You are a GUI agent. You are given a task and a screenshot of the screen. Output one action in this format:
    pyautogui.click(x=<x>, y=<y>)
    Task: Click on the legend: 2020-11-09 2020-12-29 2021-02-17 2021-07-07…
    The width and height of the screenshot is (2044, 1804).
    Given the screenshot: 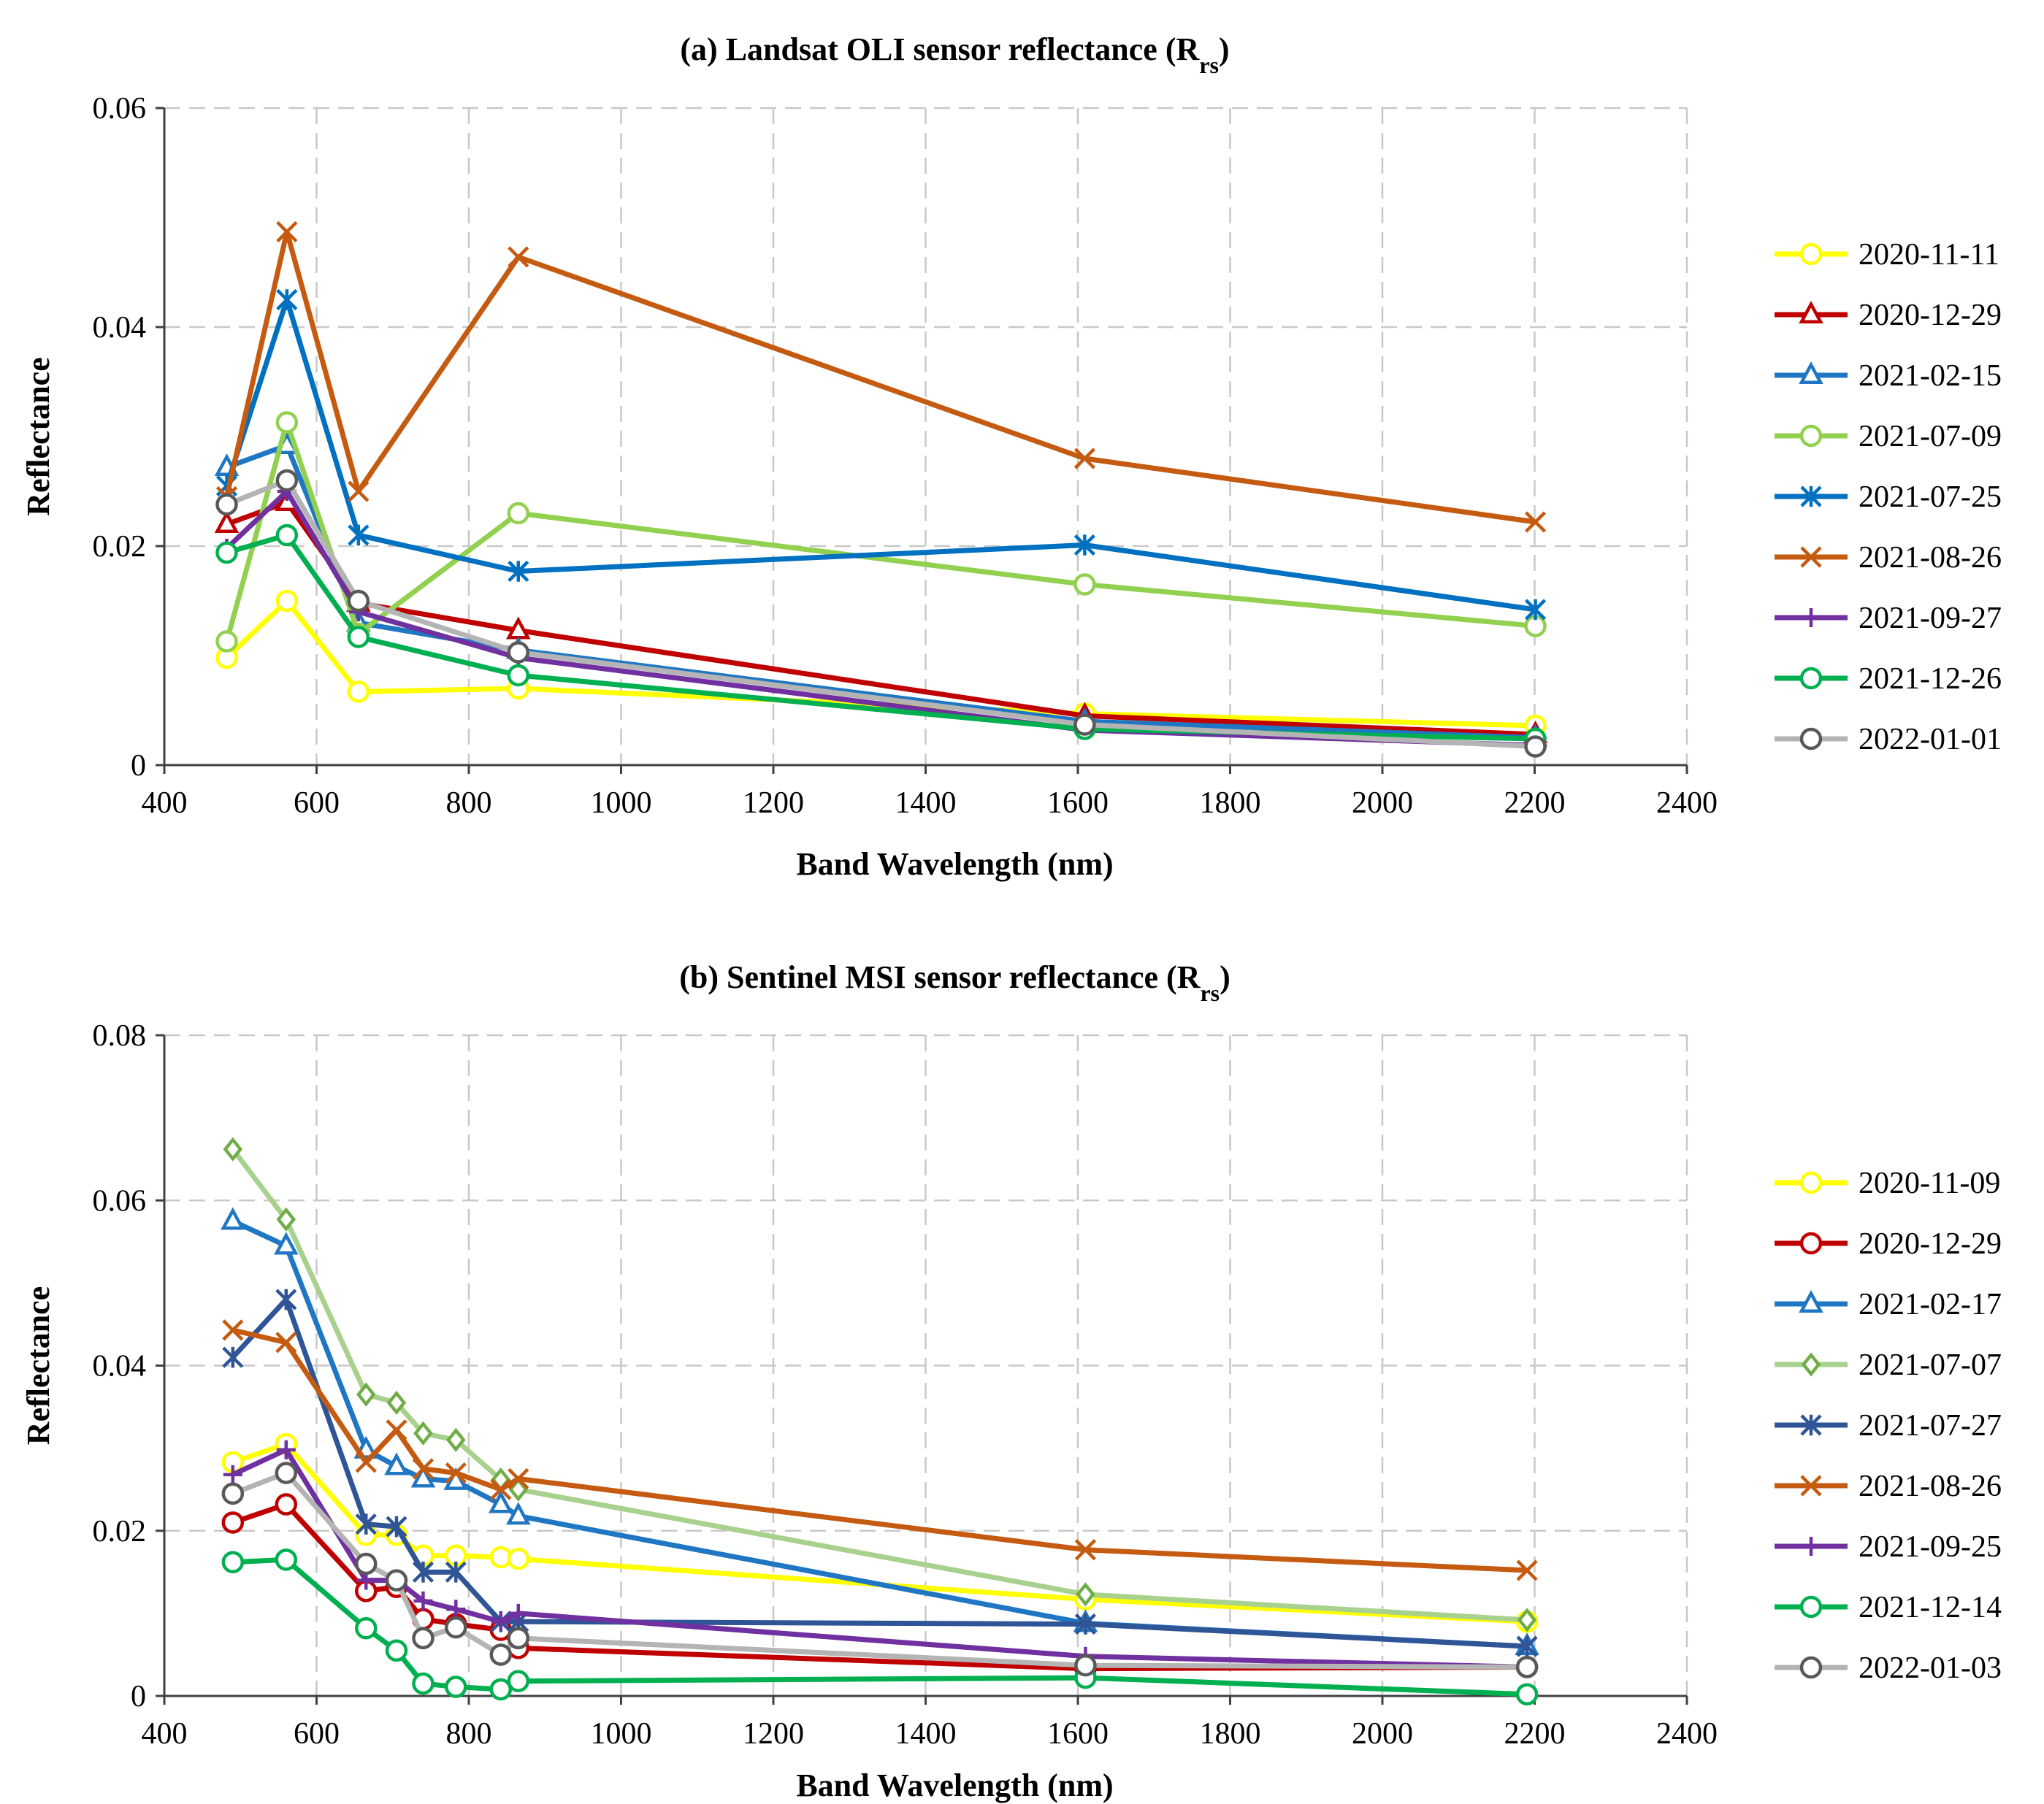 What is the action you would take?
    pyautogui.click(x=1888, y=1426)
    